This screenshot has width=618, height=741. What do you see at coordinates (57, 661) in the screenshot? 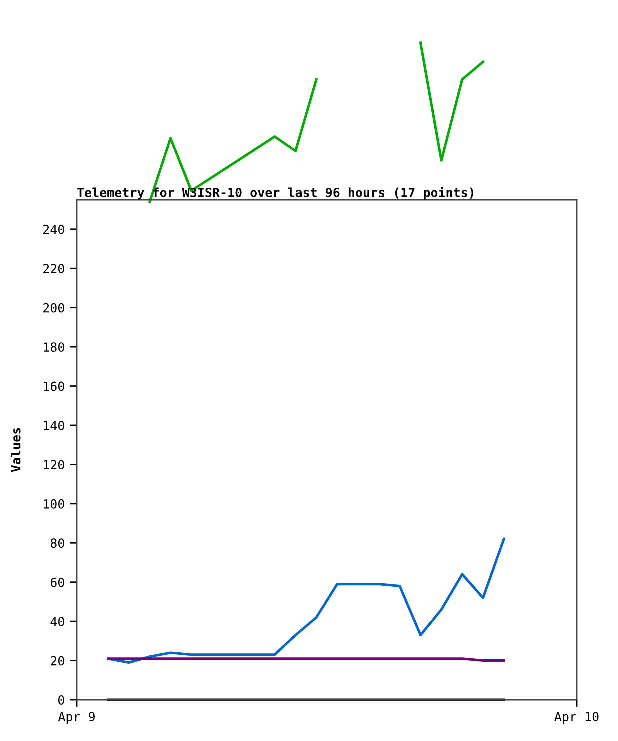
I see `y-tick-label: 20` at bounding box center [57, 661].